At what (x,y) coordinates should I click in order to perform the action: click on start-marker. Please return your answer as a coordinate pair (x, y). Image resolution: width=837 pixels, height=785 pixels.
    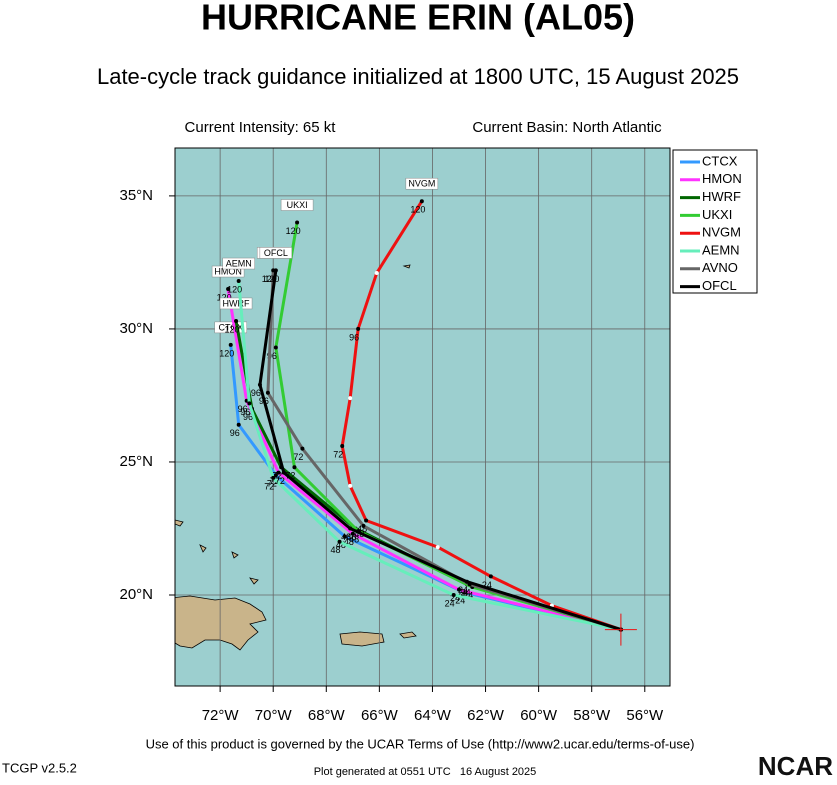
    Looking at the image, I should click on (620, 629).